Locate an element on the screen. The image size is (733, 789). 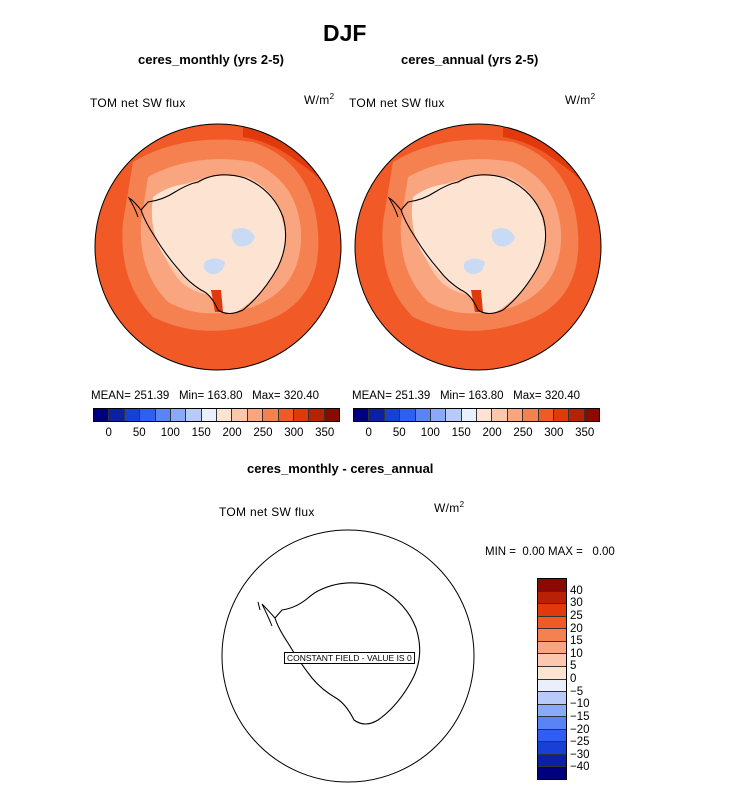
diff-min-max: MIN = 0.00 MAX = 0.00 is located at coordinates (550, 552).